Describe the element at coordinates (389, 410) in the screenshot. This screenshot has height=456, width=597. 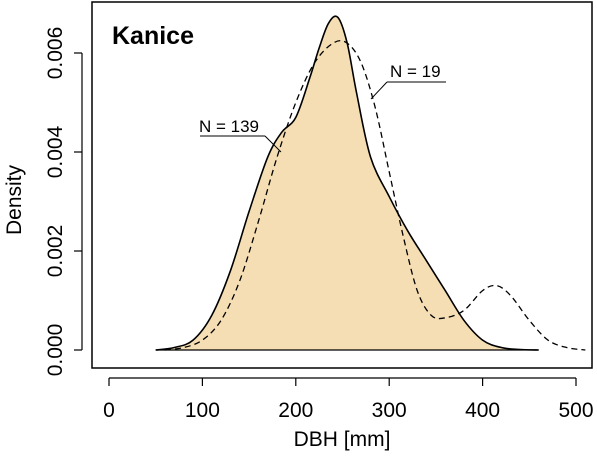
I see `x-tick-label: 300` at that location.